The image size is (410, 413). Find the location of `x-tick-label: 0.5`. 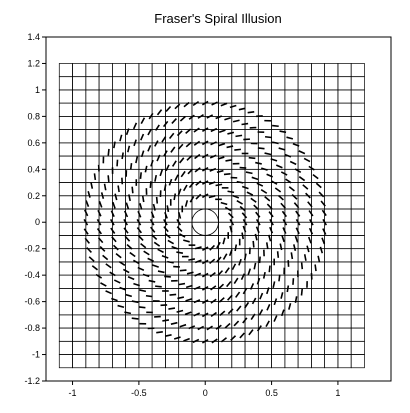

x-tick-label: 0.5 is located at coordinates (271, 393).